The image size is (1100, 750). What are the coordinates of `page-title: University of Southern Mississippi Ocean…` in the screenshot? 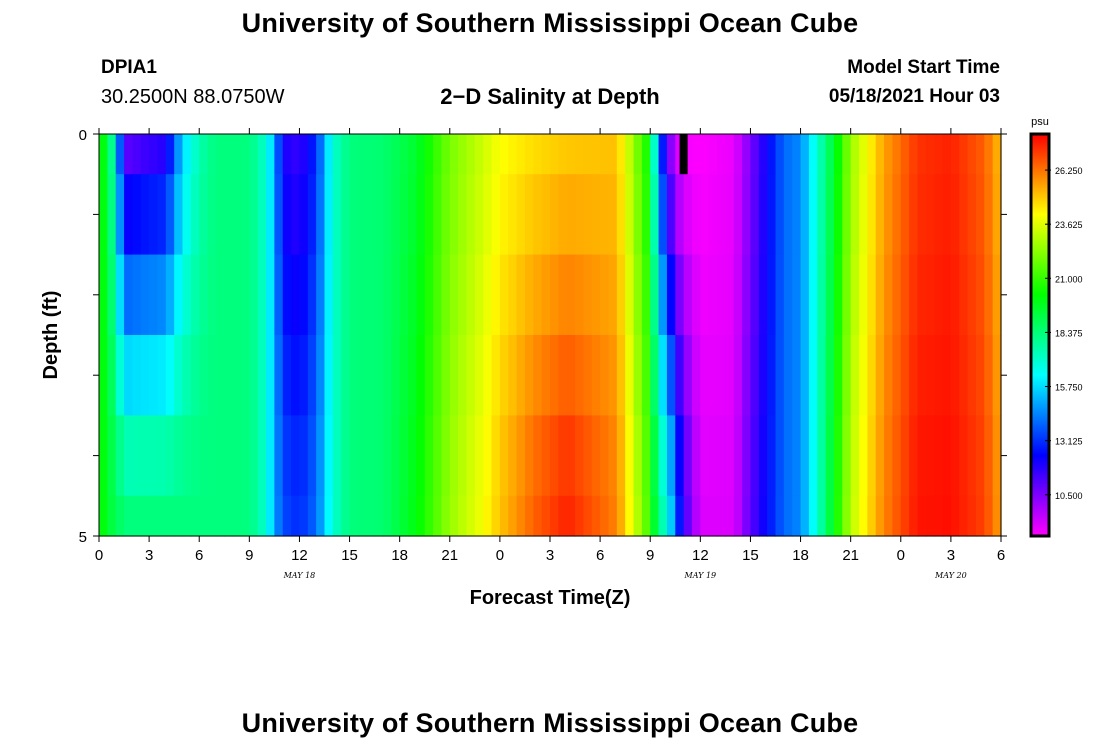 It's located at (550, 23).